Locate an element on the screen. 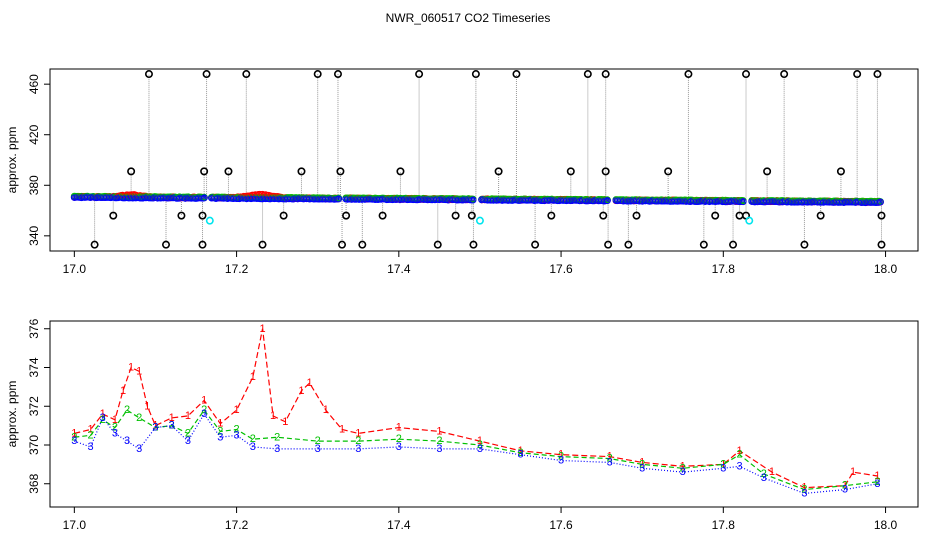  y-tick-label: 340 is located at coordinates (34, 236).